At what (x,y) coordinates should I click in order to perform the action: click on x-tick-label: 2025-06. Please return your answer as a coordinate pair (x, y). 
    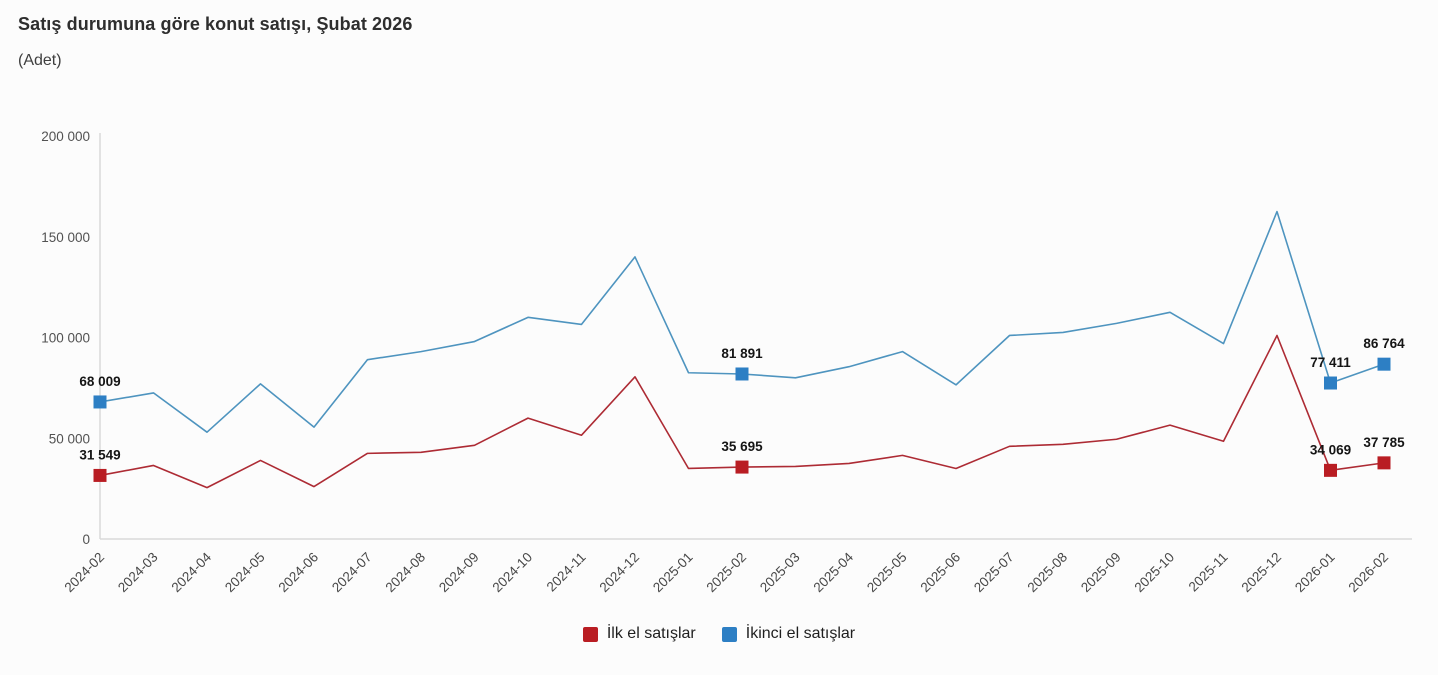
    Looking at the image, I should click on (940, 573).